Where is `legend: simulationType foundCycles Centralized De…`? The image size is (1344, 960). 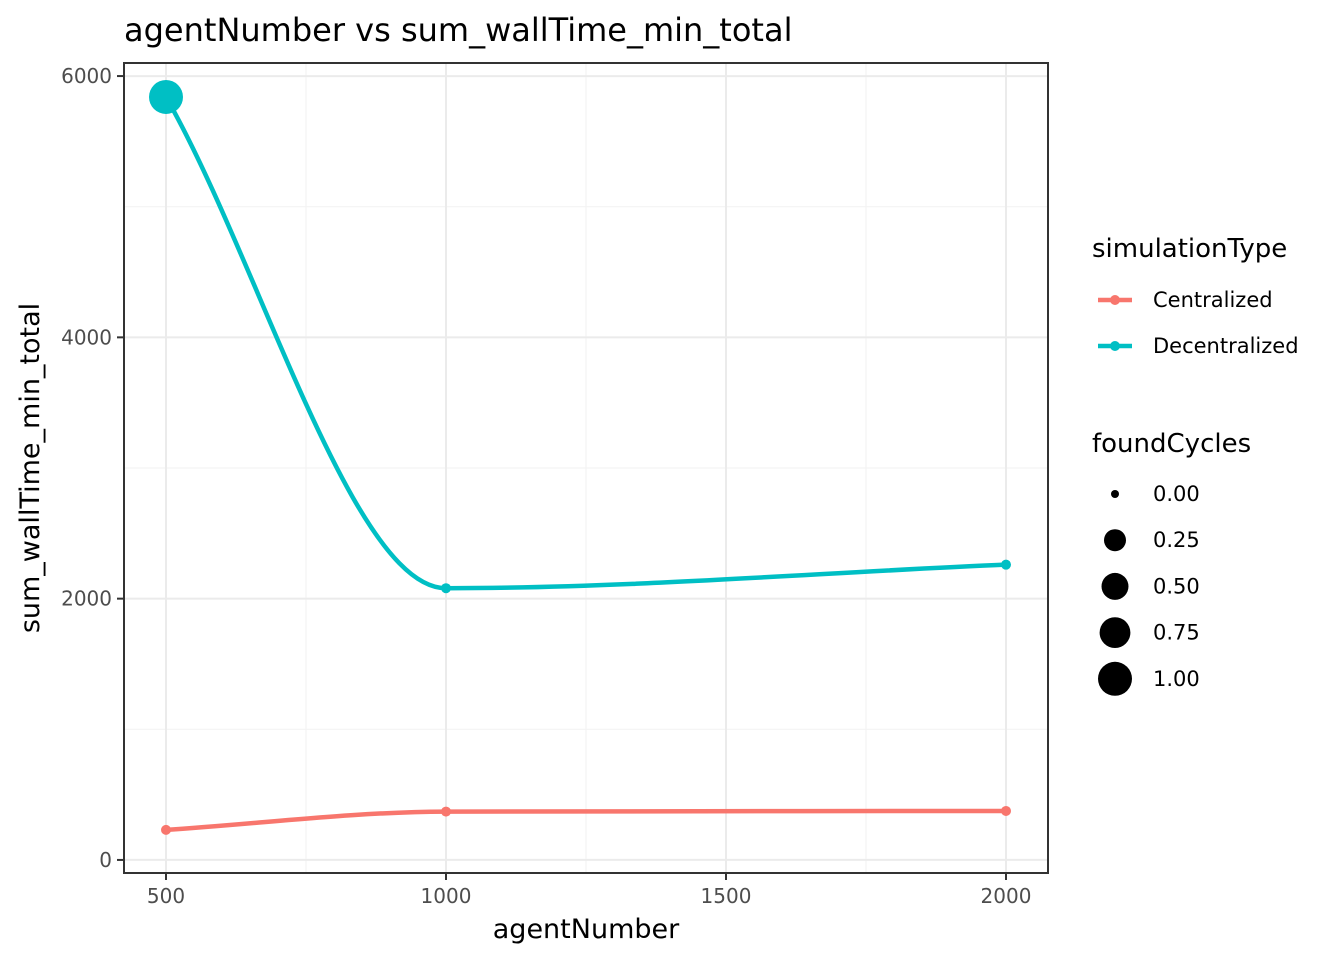 legend: simulationType foundCycles Centralized De… is located at coordinates (1195, 465).